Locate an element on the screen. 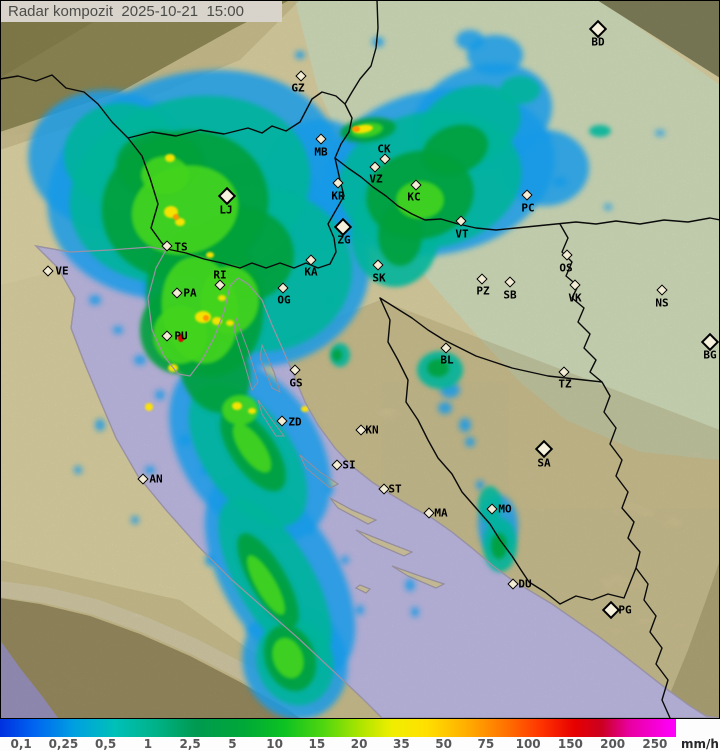 This screenshot has width=720, height=751. map-title: Radar kompozit 2025-10-21 15:00 is located at coordinates (126, 11).